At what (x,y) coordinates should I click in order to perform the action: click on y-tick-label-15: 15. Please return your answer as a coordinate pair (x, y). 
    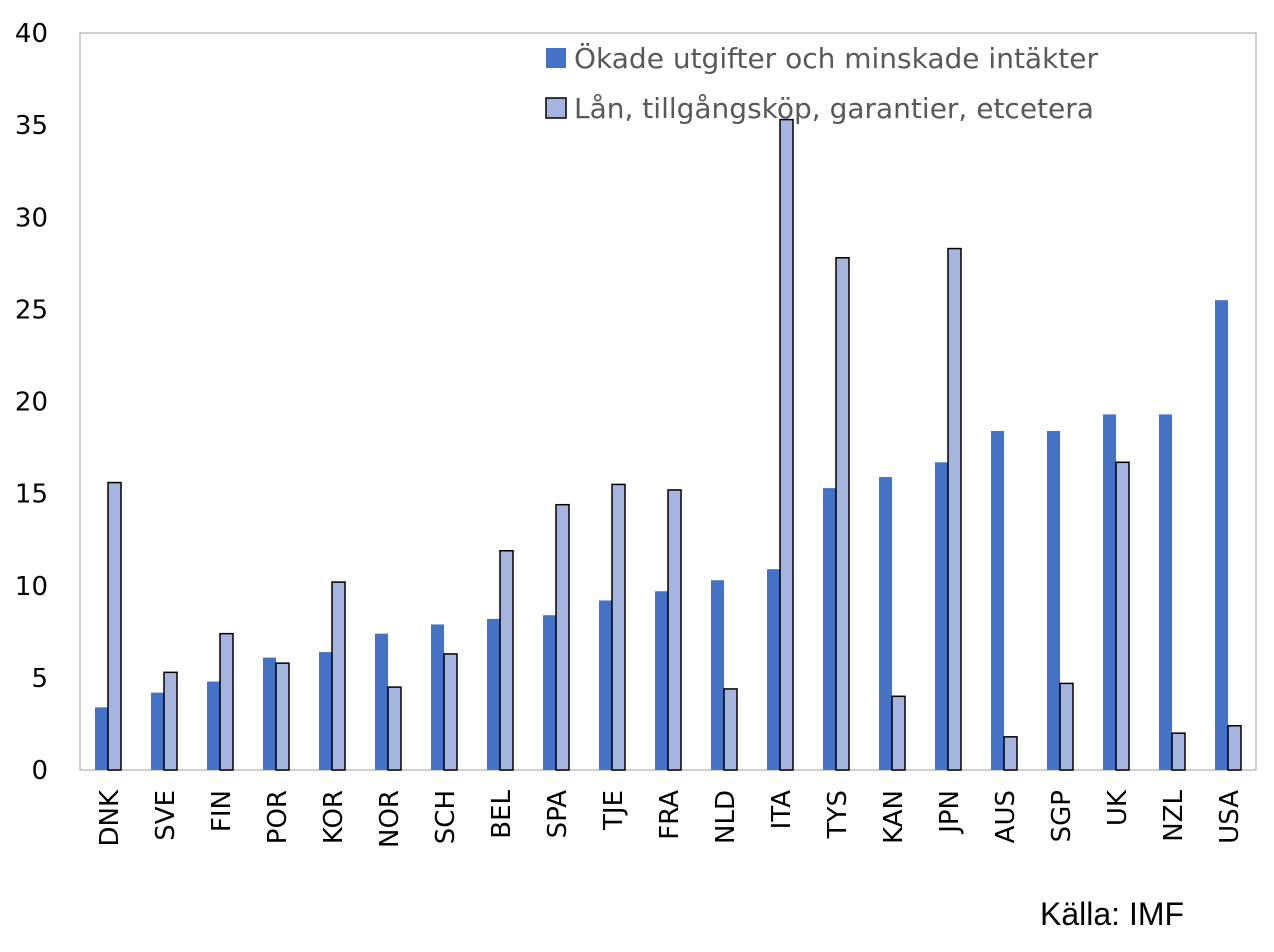
    Looking at the image, I should click on (31, 495).